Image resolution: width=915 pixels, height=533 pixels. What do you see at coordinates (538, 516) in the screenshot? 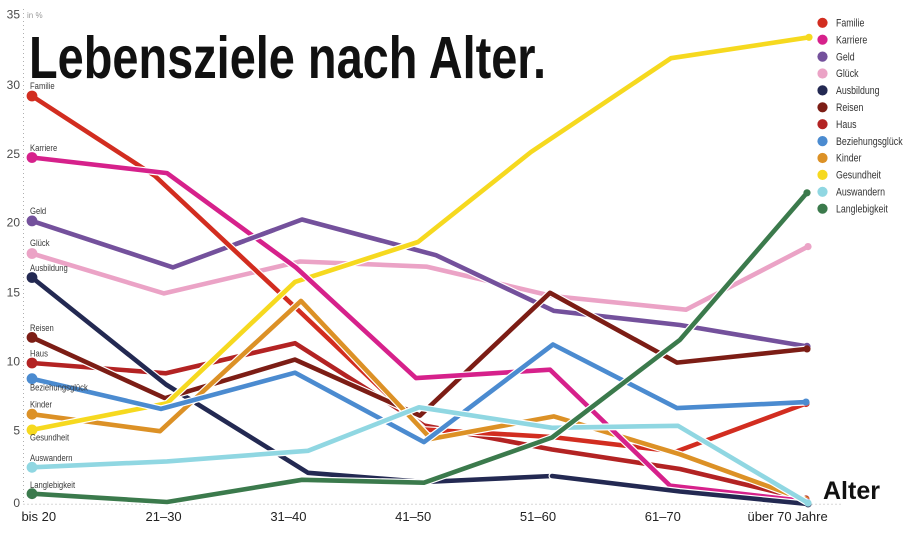
I see `svg-text: 51–60` at bounding box center [538, 516].